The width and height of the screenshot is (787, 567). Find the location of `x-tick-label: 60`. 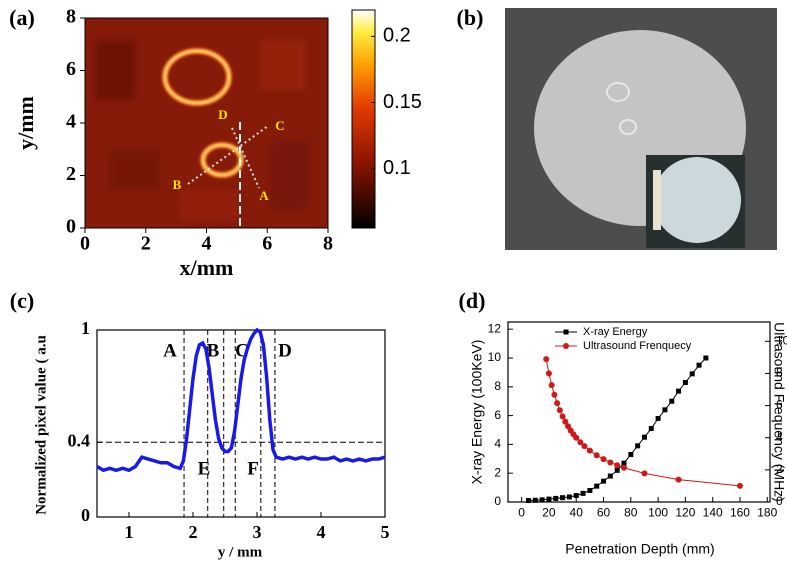

x-tick-label: 60 is located at coordinates (604, 513).